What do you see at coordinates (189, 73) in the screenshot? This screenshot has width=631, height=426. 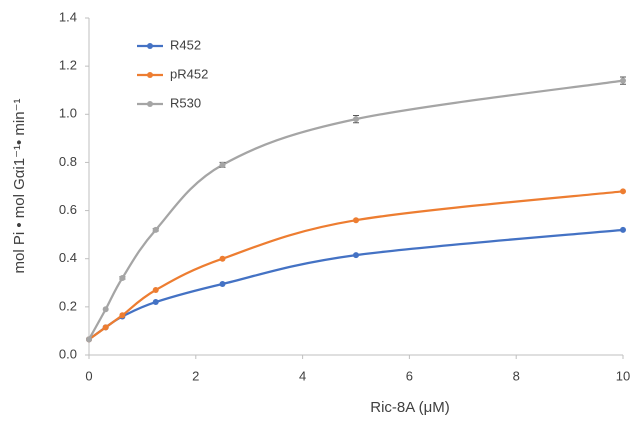 I see `legend-label: pR452` at bounding box center [189, 73].